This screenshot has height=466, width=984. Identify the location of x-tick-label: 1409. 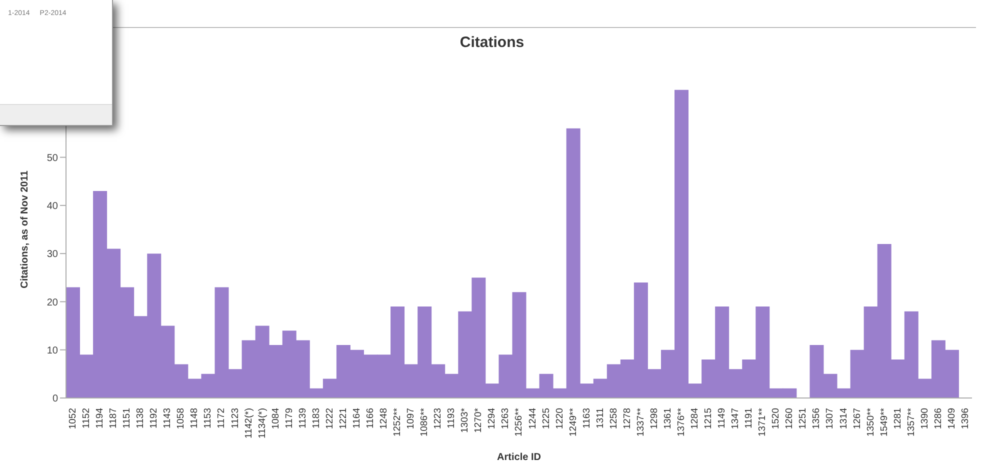
(952, 419).